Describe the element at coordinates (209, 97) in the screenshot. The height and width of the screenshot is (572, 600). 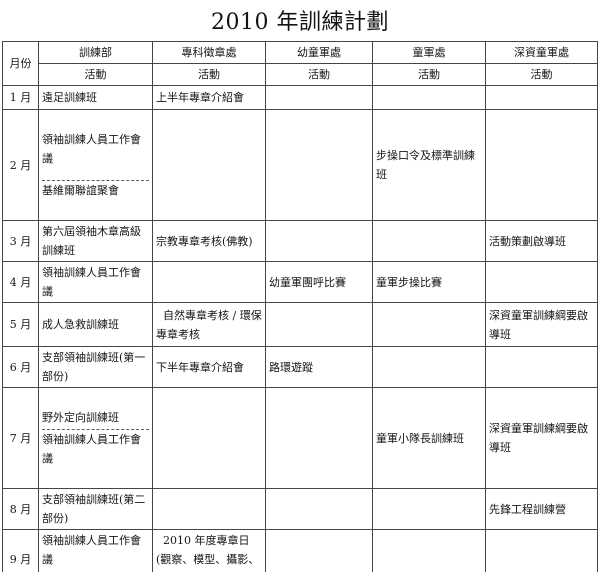
I see `cell-badge: 上半年專章介紹會` at that location.